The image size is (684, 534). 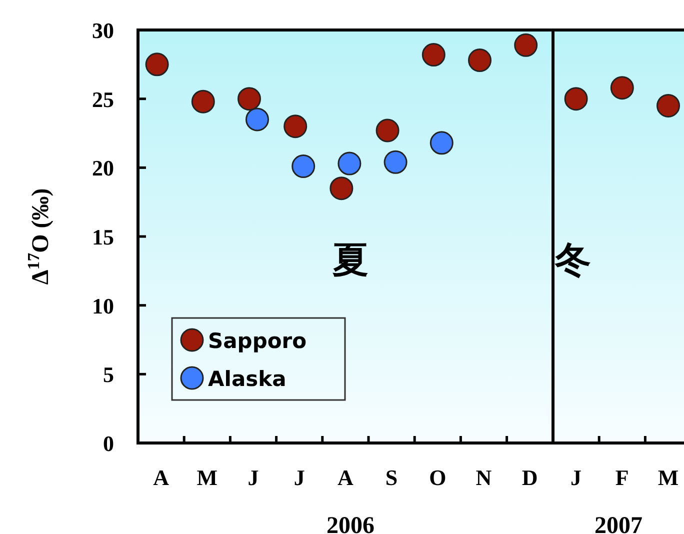 What do you see at coordinates (618, 523) in the screenshot?
I see `x-axis-title: 2007` at bounding box center [618, 523].